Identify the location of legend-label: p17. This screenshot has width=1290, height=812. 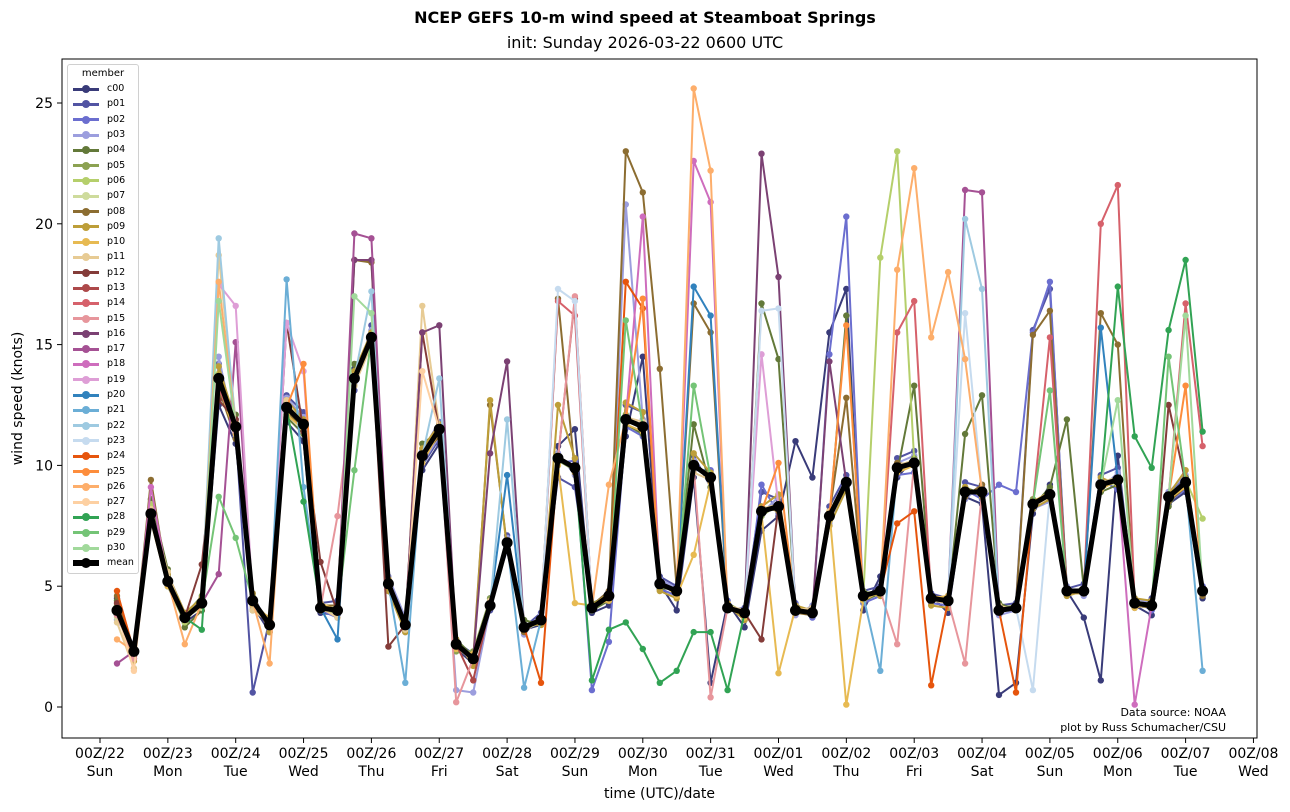
(116, 349).